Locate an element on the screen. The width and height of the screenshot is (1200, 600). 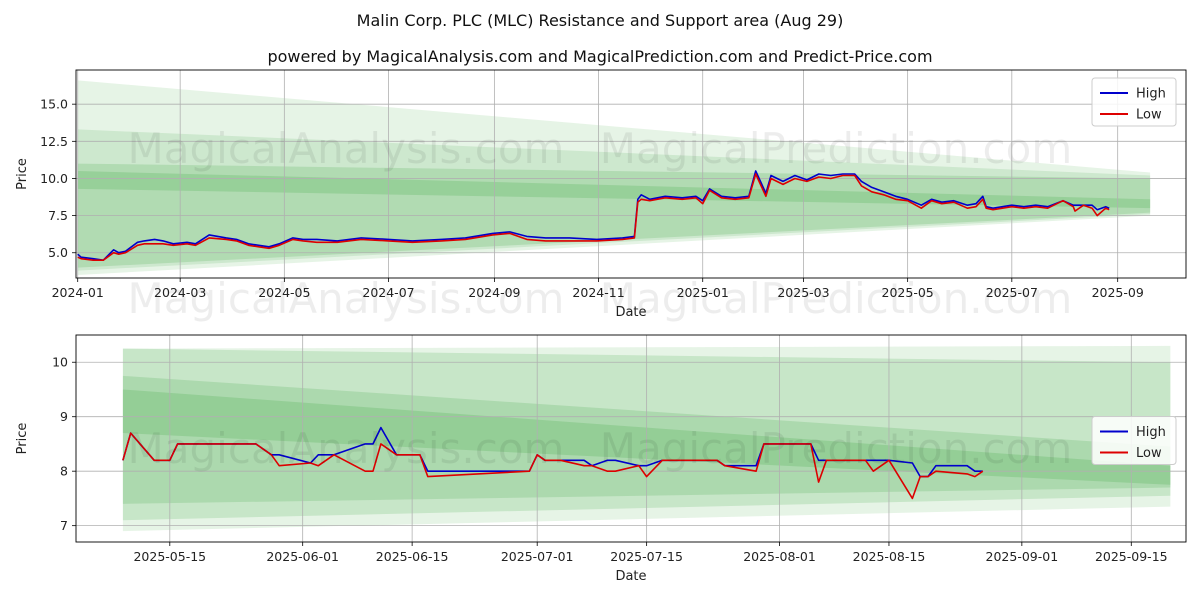
y-tick-label: 12.5 is located at coordinates (54, 141).